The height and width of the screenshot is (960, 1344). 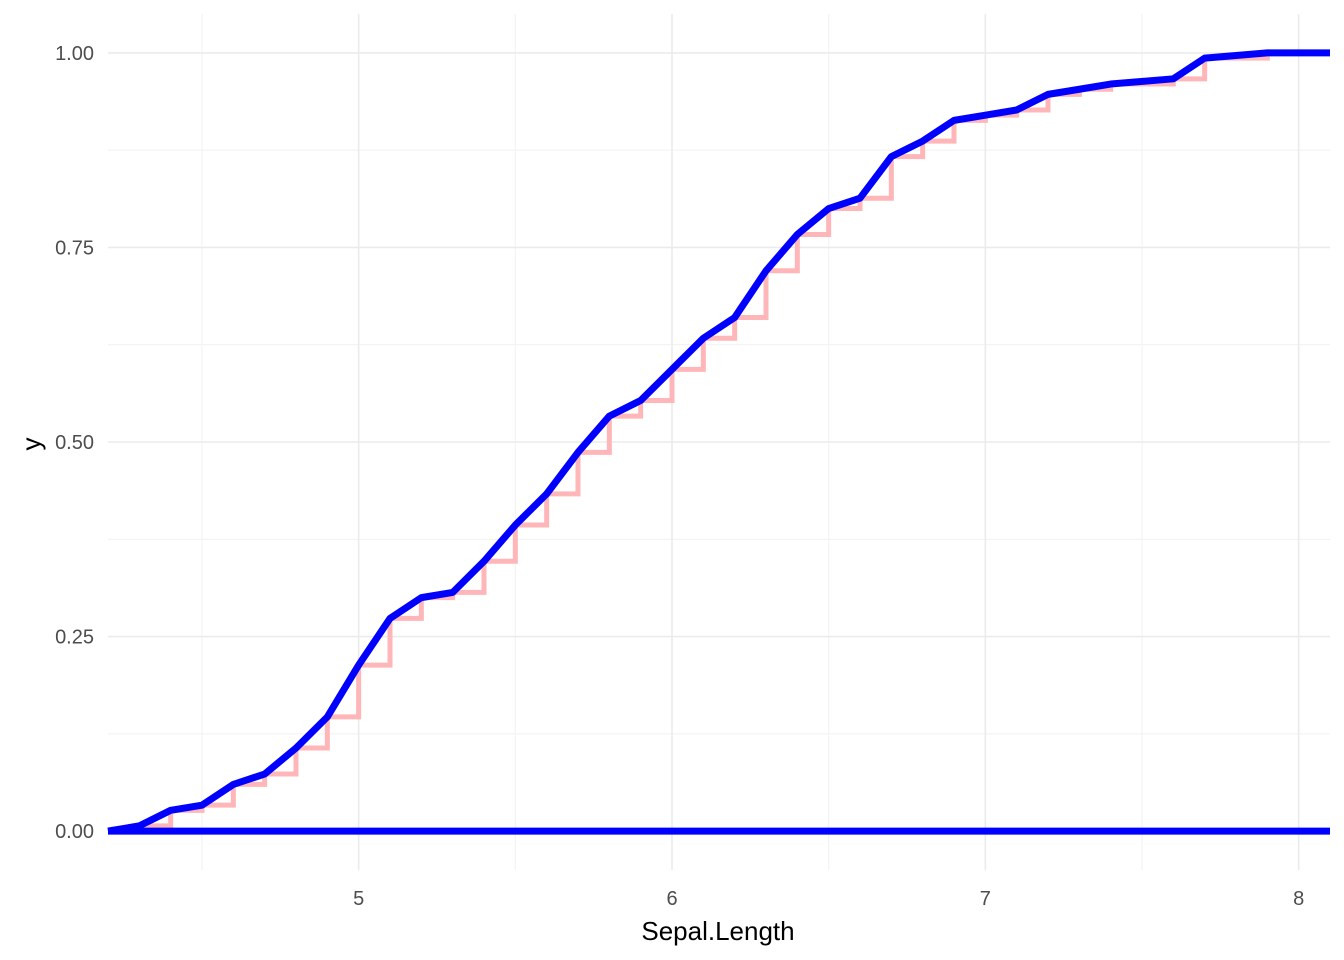 I want to click on y-axis-title: y, so click(x=31, y=444).